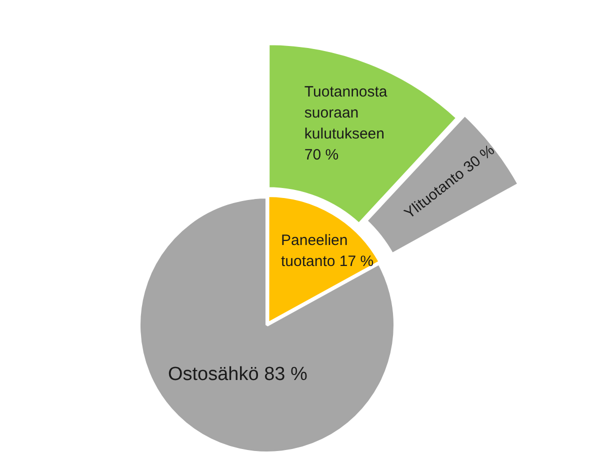  I want to click on slice-label: Tuotannosta suoraan kulutukseen, so click(346, 113).